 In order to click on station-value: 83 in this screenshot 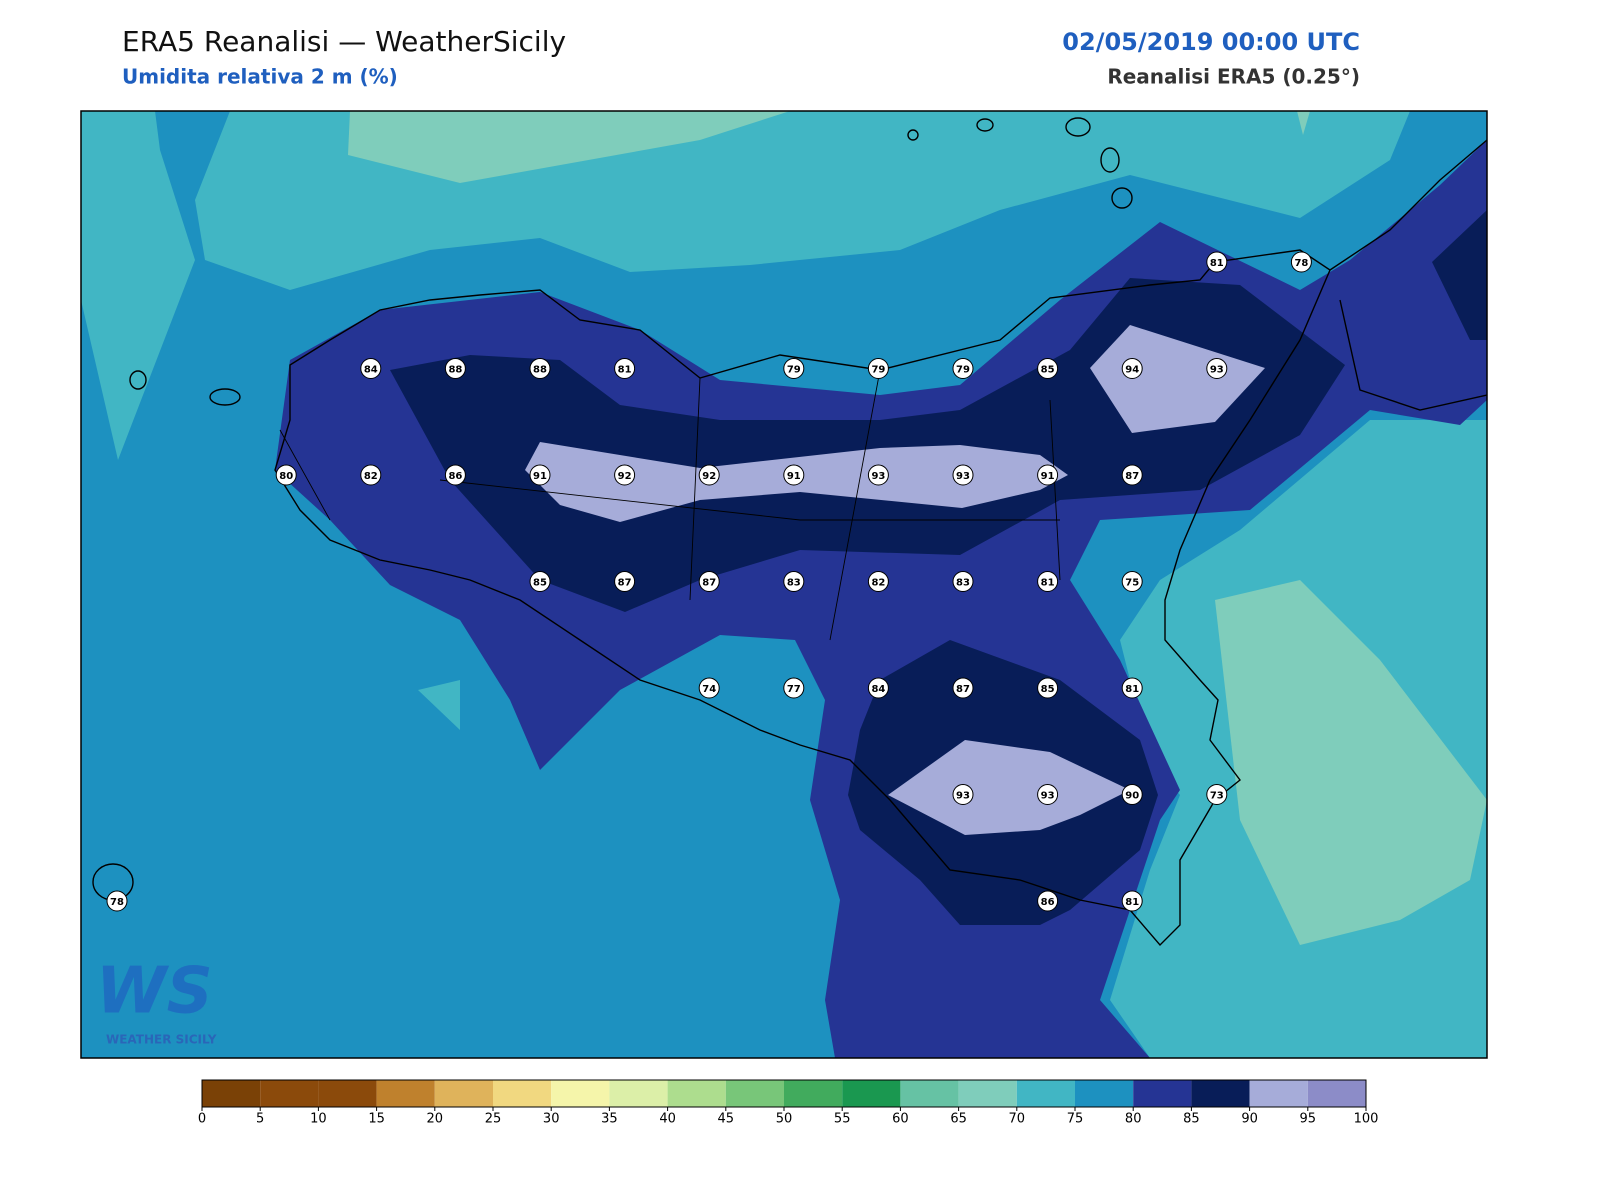, I will do `click(963, 583)`.